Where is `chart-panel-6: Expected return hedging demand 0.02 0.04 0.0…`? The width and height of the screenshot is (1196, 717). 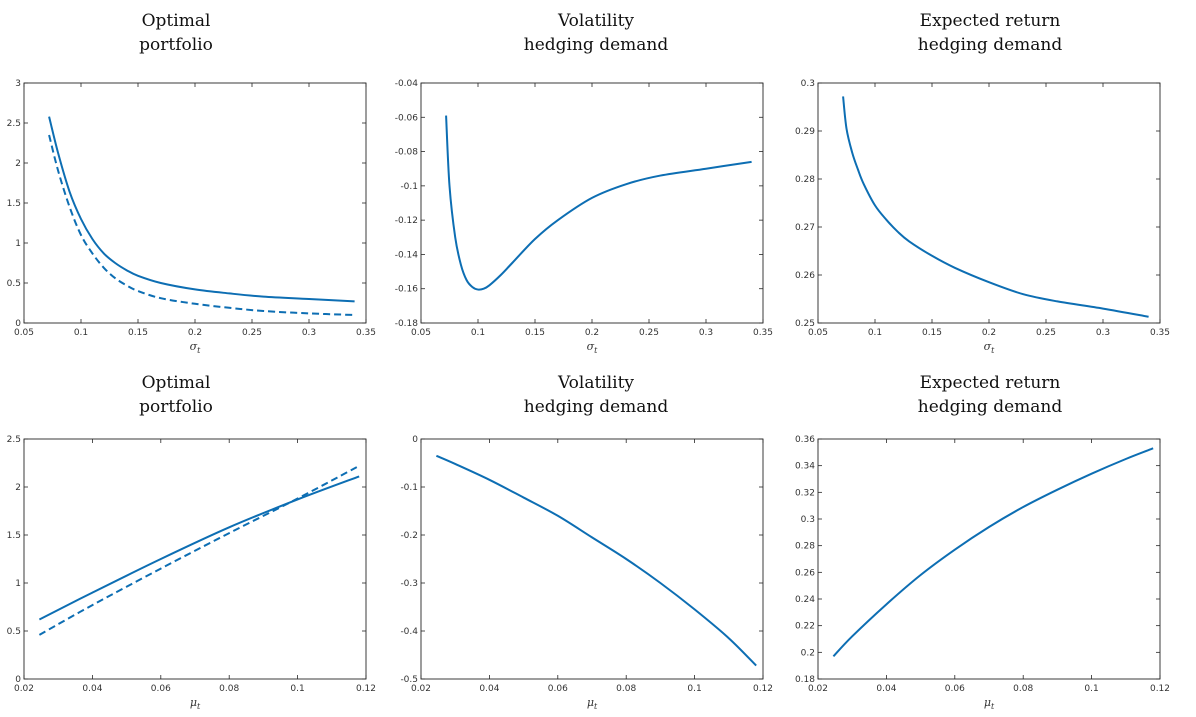 chart-panel-6: Expected return hedging demand 0.02 0.04 0.0… is located at coordinates (982, 542).